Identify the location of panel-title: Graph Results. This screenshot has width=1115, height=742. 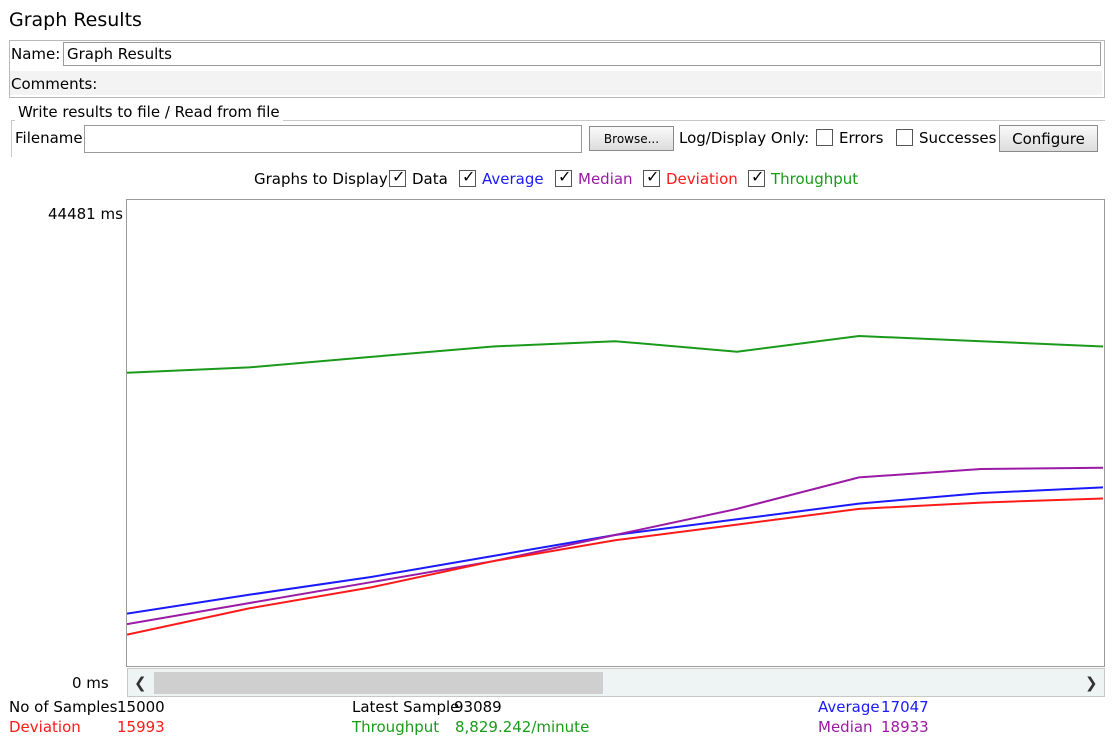
(75, 20).